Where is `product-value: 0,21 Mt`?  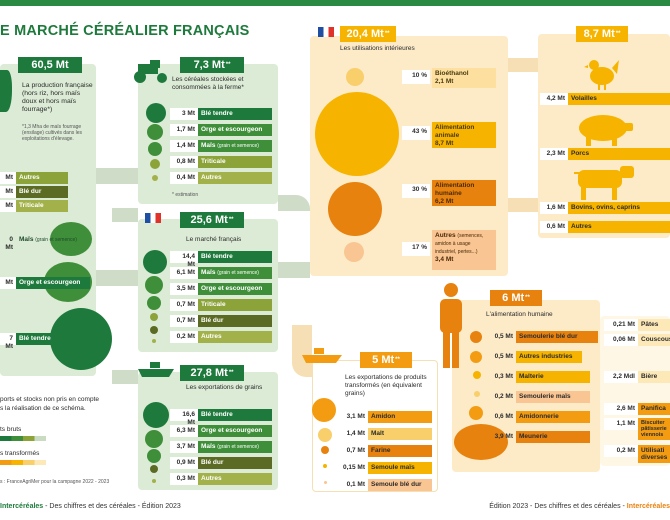 product-value: 0,21 Mt is located at coordinates (621, 325).